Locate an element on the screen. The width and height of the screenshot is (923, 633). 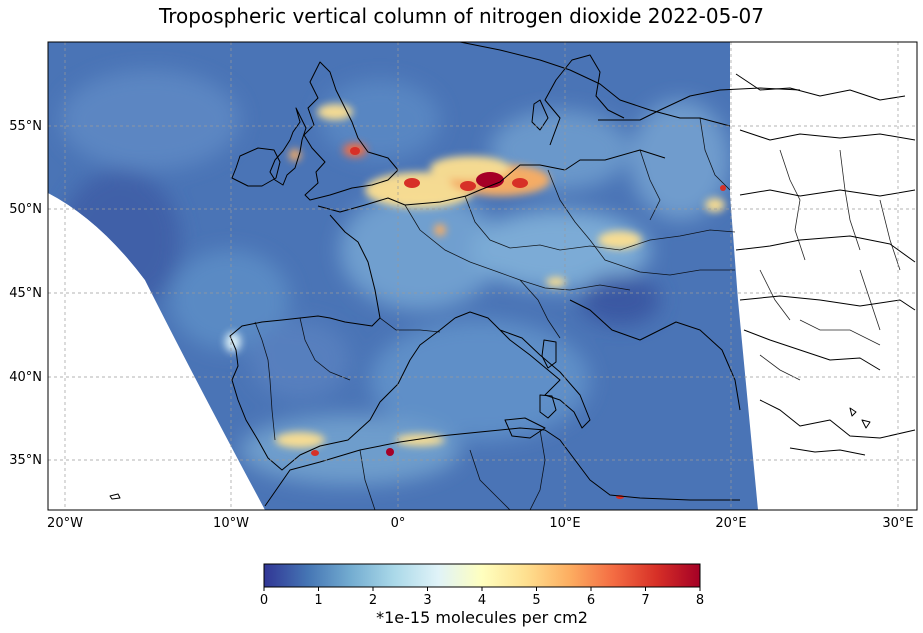
lon-tick-label: 0° is located at coordinates (398, 523).